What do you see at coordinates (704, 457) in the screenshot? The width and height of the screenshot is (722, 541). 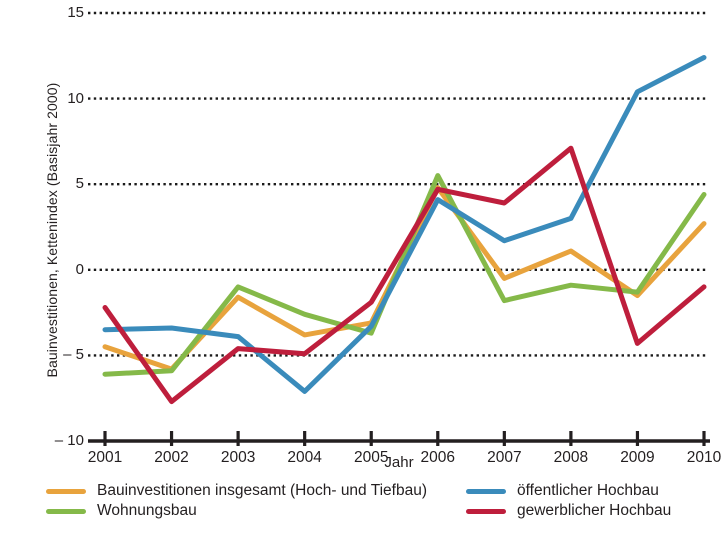 I see `x-tick-label: 2010` at bounding box center [704, 457].